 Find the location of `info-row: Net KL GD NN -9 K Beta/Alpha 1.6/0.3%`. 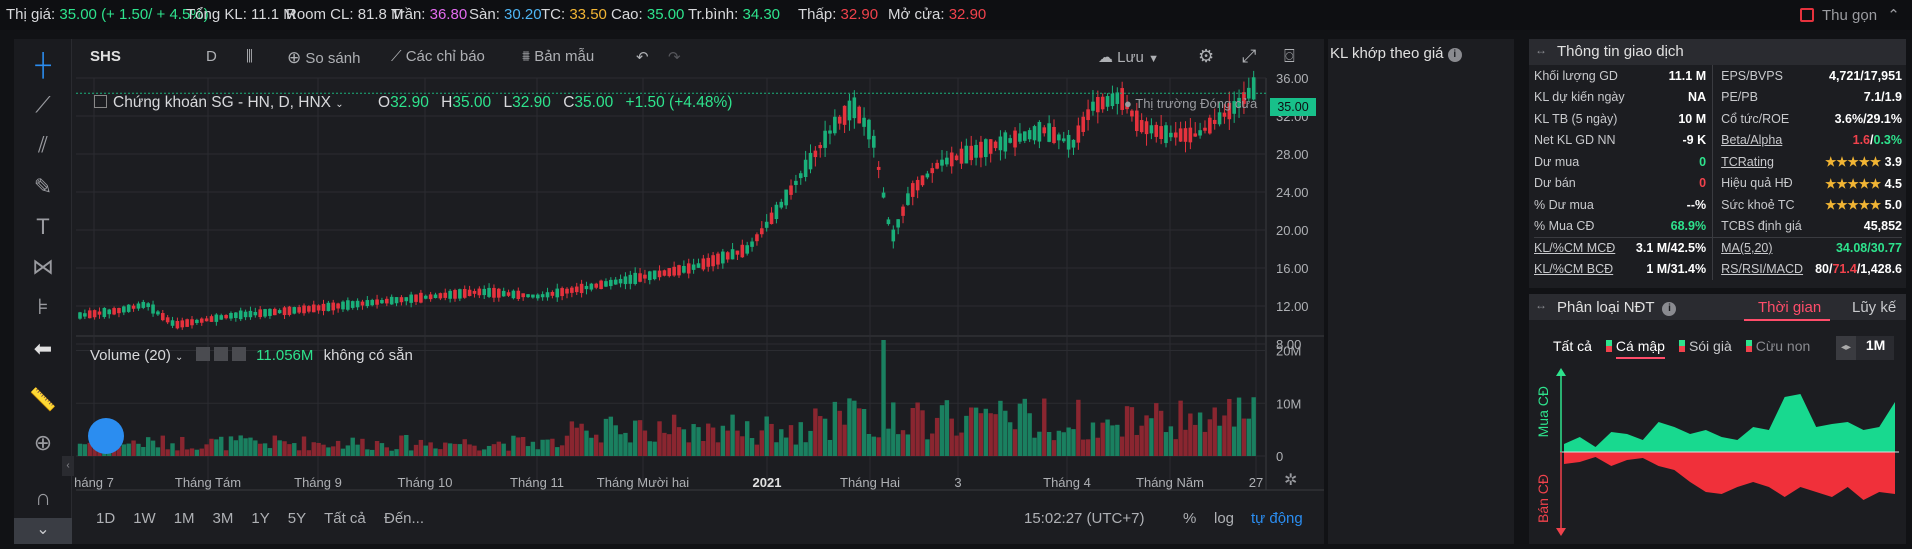

info-row: Net KL GD NN -9 K Beta/Alpha 1.6/0.3% is located at coordinates (1718, 140).